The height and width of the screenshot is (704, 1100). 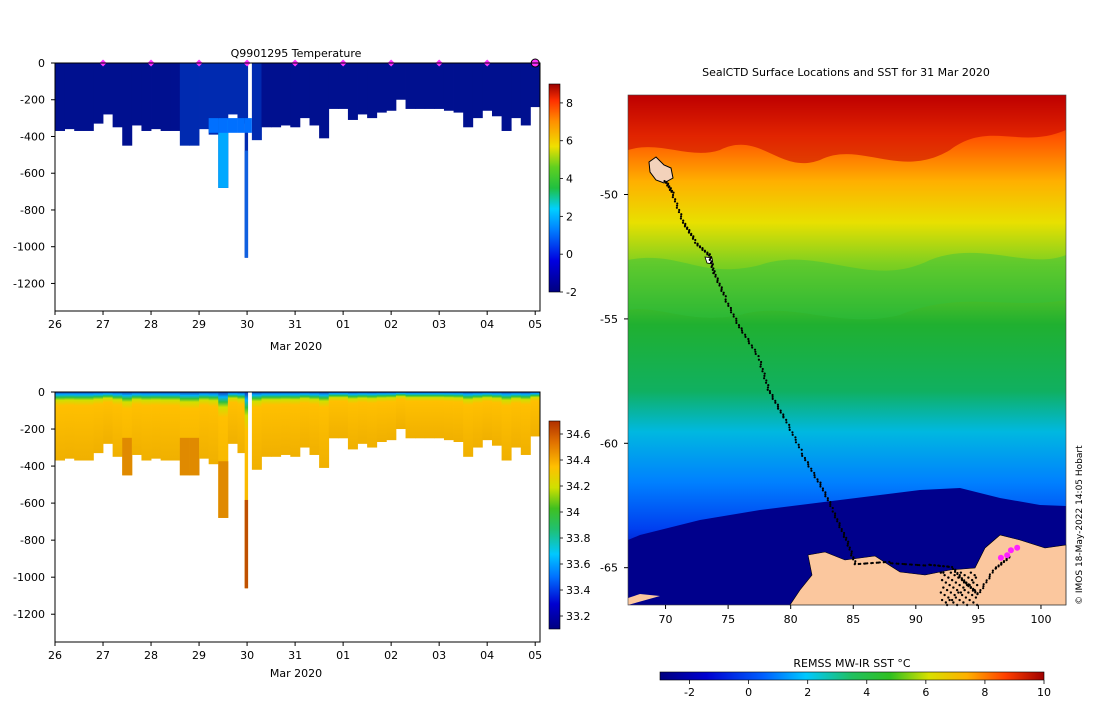 I want to click on latitude-tick-label: -60, so click(x=609, y=443).